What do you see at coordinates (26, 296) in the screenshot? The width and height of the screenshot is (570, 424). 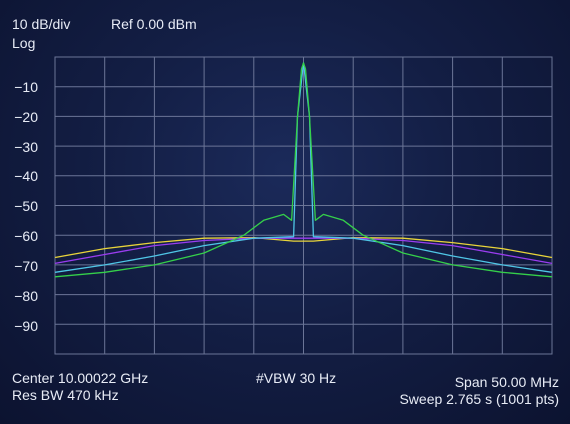 I see `y-tick-label: −80` at bounding box center [26, 296].